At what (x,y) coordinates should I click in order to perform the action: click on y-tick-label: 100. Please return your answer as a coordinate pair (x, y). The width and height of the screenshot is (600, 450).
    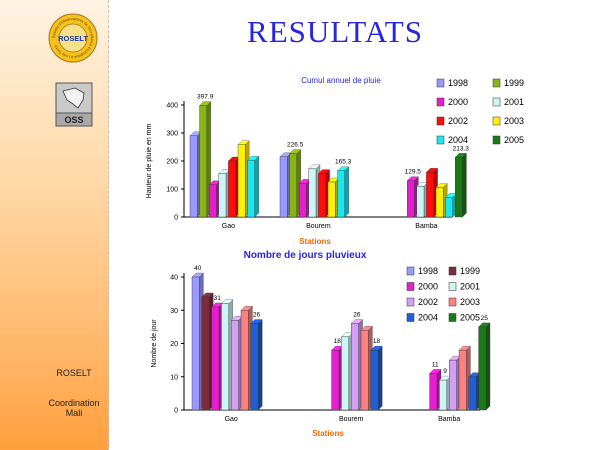
    Looking at the image, I should click on (172, 190).